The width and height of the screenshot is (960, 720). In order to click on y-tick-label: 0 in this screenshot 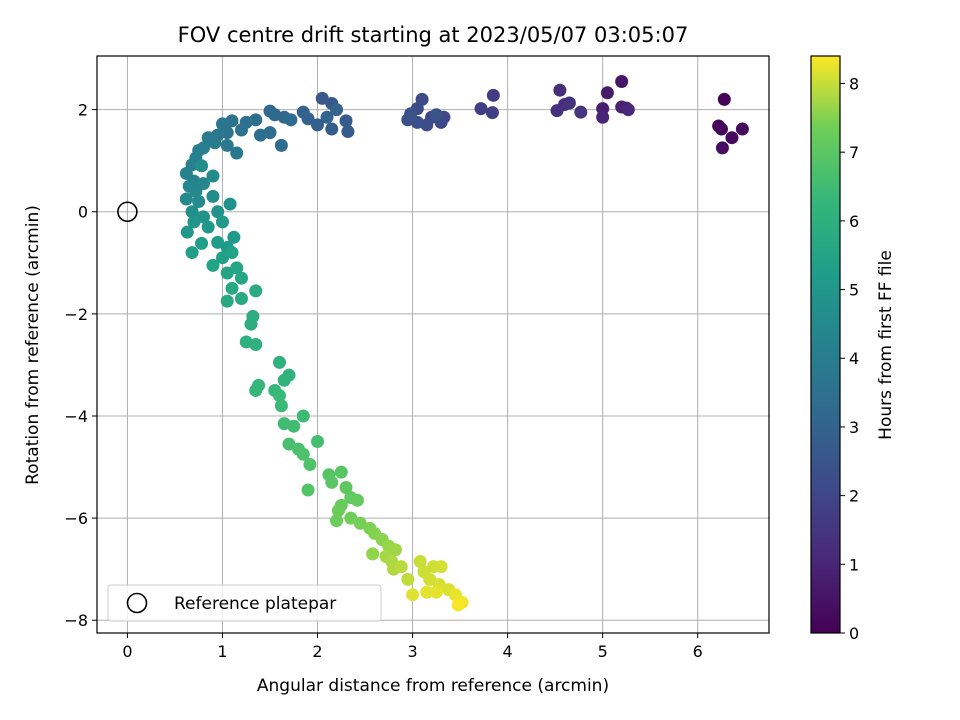, I will do `click(83, 212)`.